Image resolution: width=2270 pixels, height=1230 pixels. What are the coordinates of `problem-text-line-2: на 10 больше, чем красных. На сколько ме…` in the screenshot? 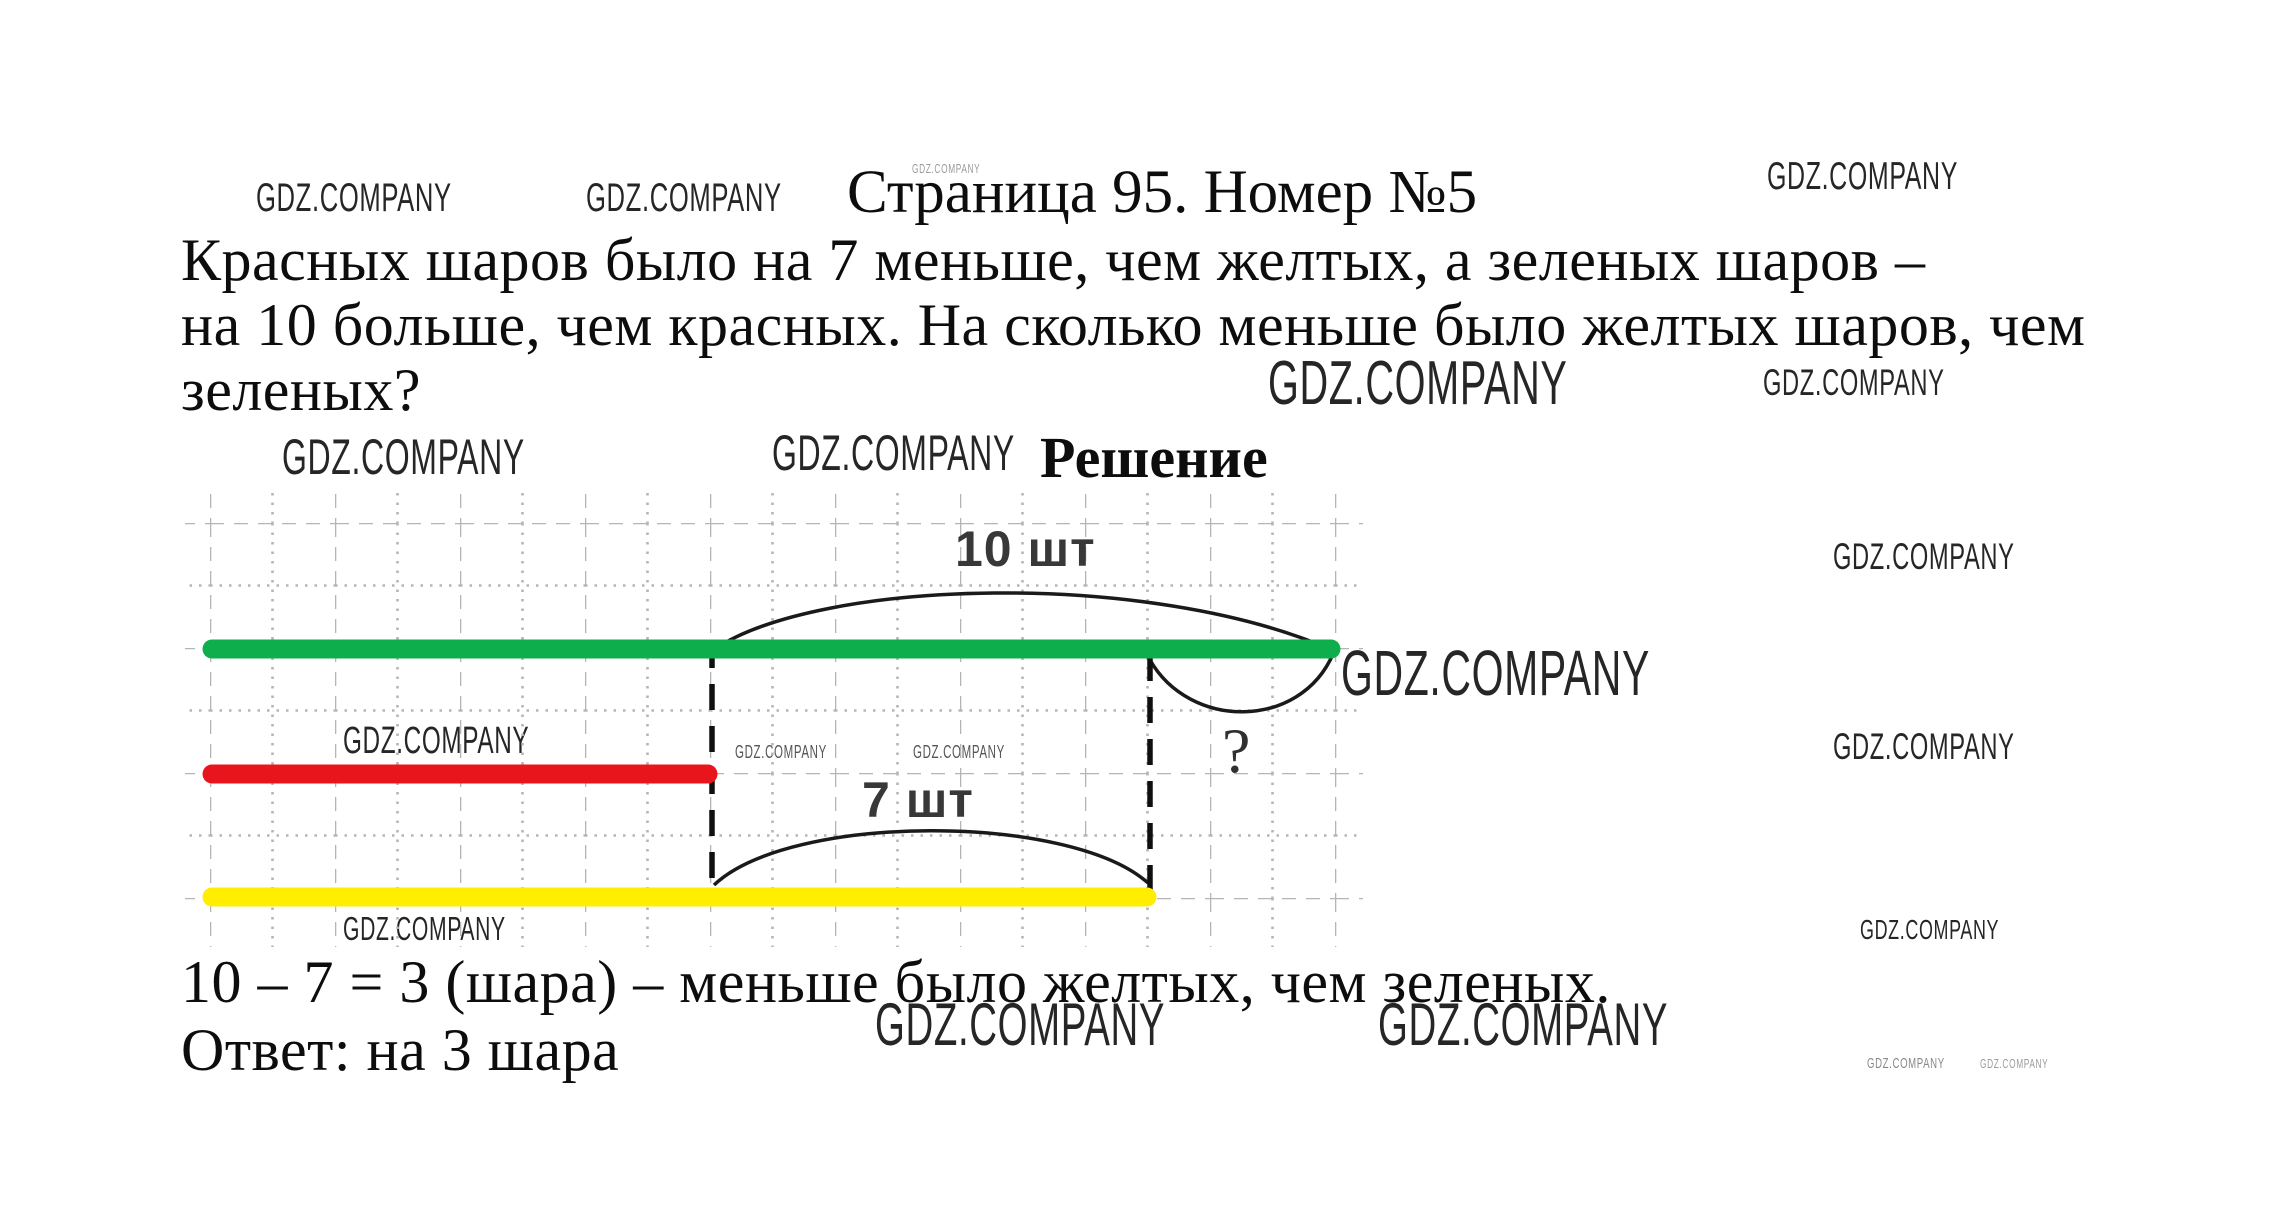 It's located at (1133, 325).